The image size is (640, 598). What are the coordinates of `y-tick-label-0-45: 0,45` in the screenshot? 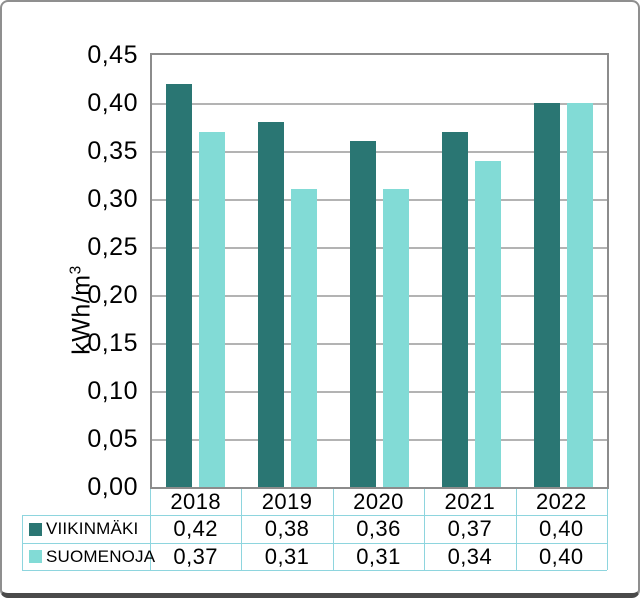 It's located at (112, 55).